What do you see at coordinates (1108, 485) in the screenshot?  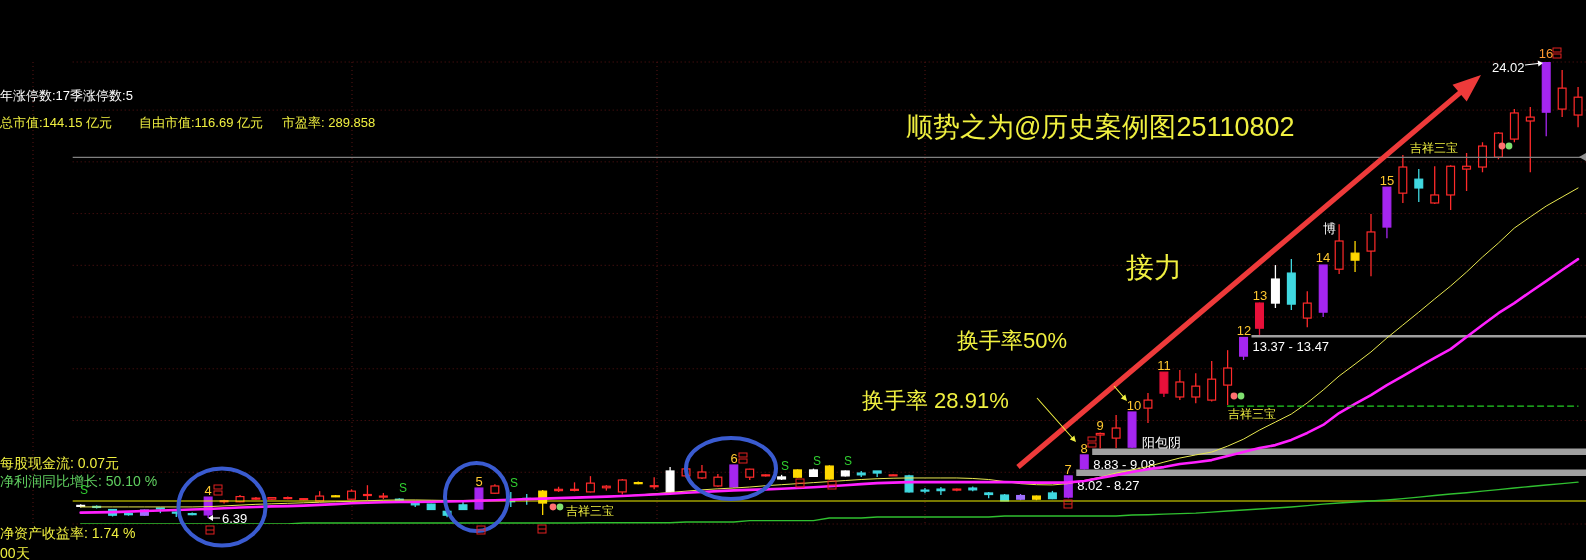 I see `band-label: 8.02 - 8.27` at bounding box center [1108, 485].